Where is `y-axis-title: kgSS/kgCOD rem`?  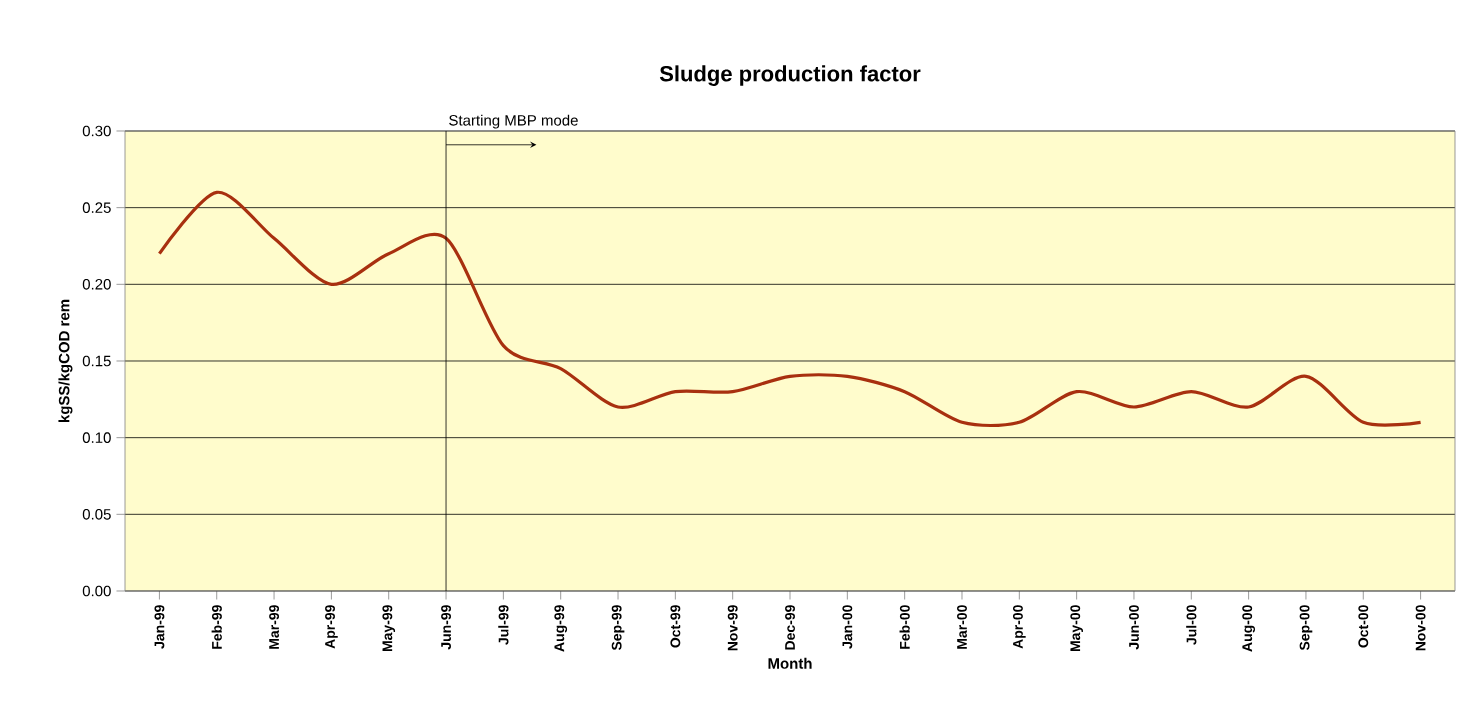
y-axis-title: kgSS/kgCOD rem is located at coordinates (65, 361).